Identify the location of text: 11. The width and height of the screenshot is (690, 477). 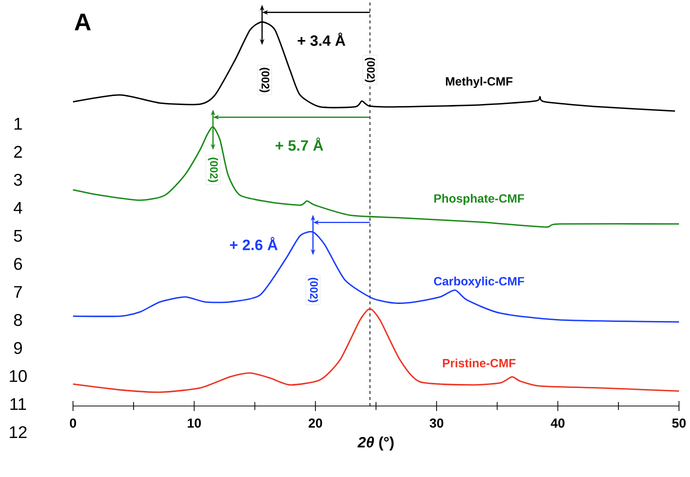
(18, 404).